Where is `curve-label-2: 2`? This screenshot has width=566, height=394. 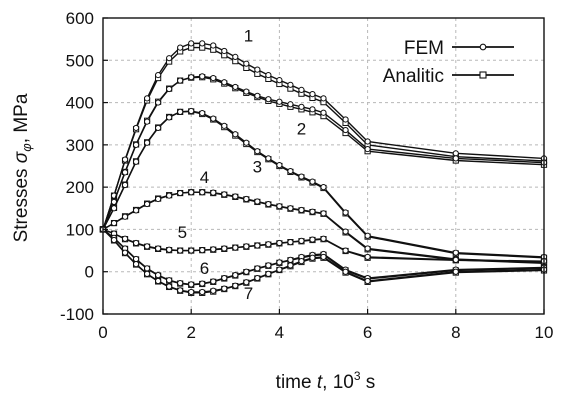
curve-label-2: 2 is located at coordinates (301, 128).